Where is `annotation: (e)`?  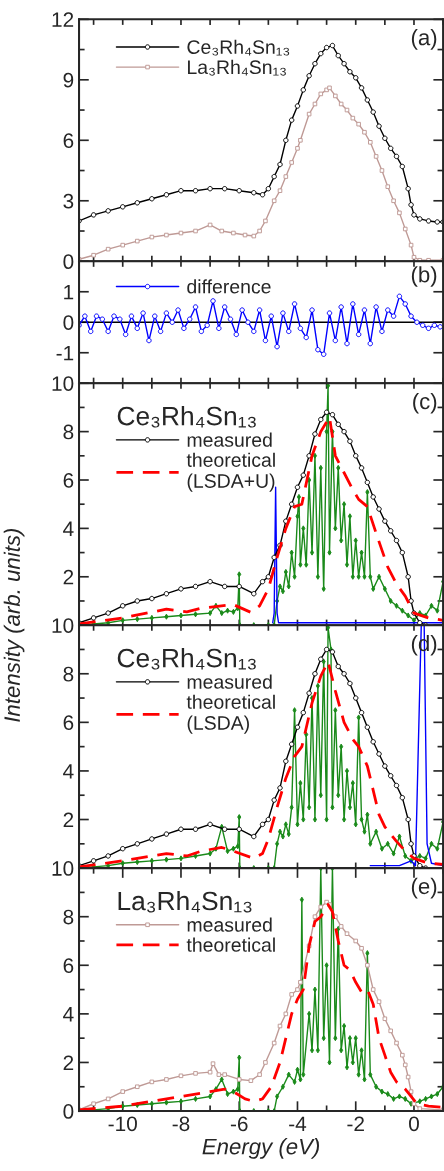 annotation: (e) is located at coordinates (424, 888).